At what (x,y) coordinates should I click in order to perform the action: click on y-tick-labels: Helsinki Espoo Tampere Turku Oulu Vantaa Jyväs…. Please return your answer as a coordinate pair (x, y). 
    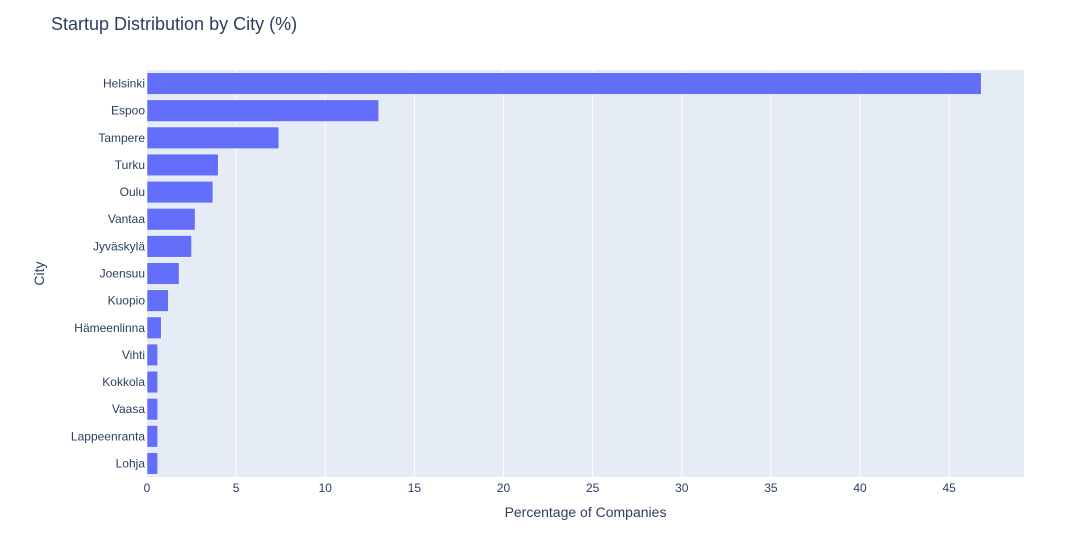
    Looking at the image, I should click on (108, 274).